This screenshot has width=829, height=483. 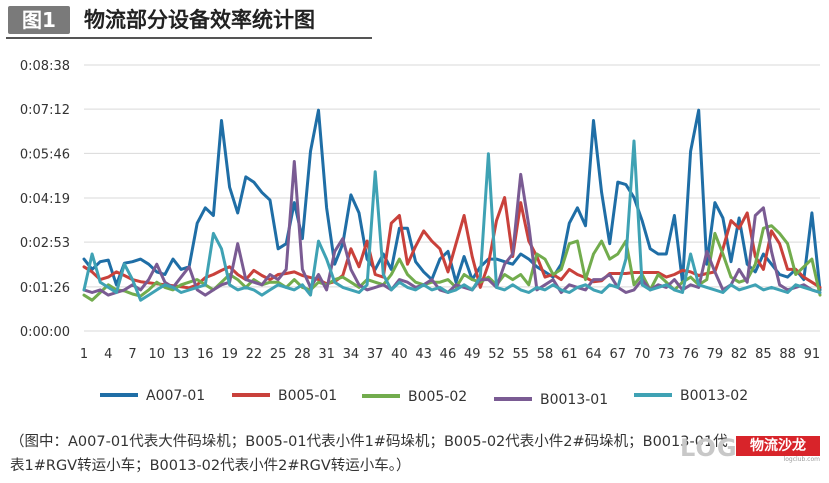 I want to click on watermark-label: 物流沙龙, so click(x=778, y=446).